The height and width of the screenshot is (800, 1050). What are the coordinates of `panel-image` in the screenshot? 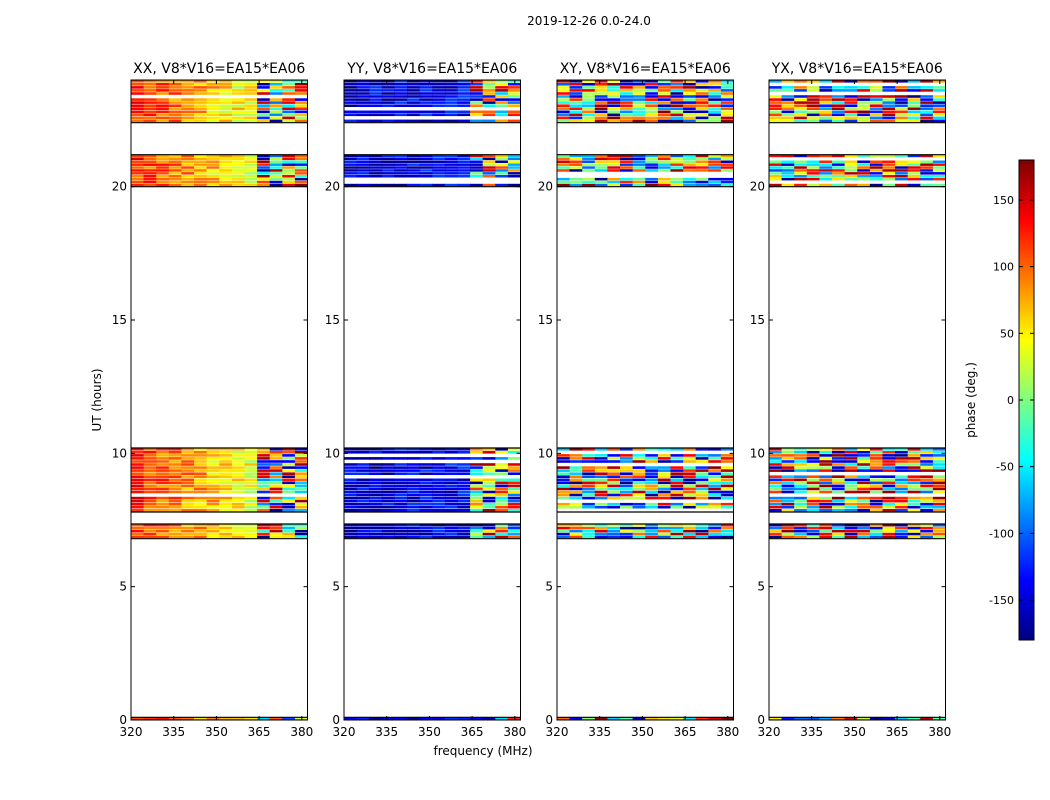 It's located at (645, 400).